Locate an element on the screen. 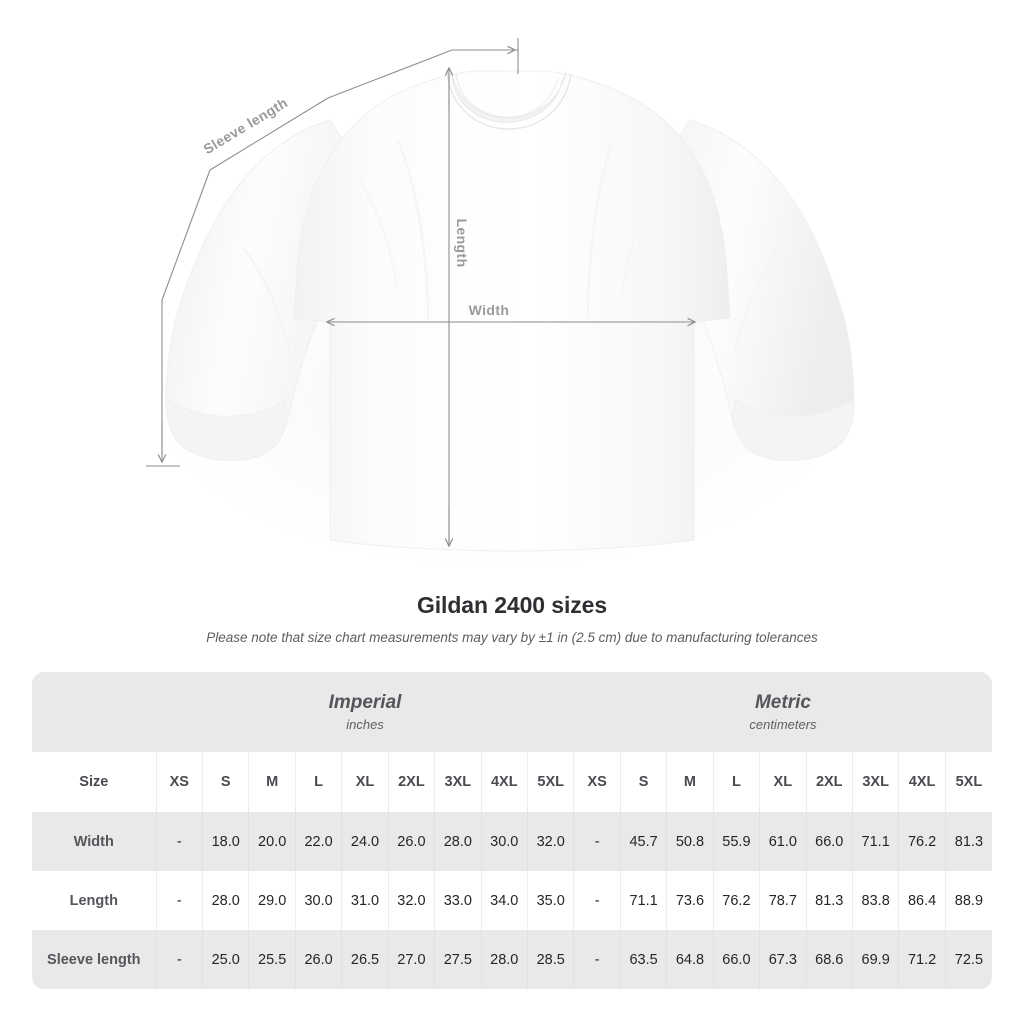  unit-header-imperial: Imperial inches is located at coordinates (365, 712).